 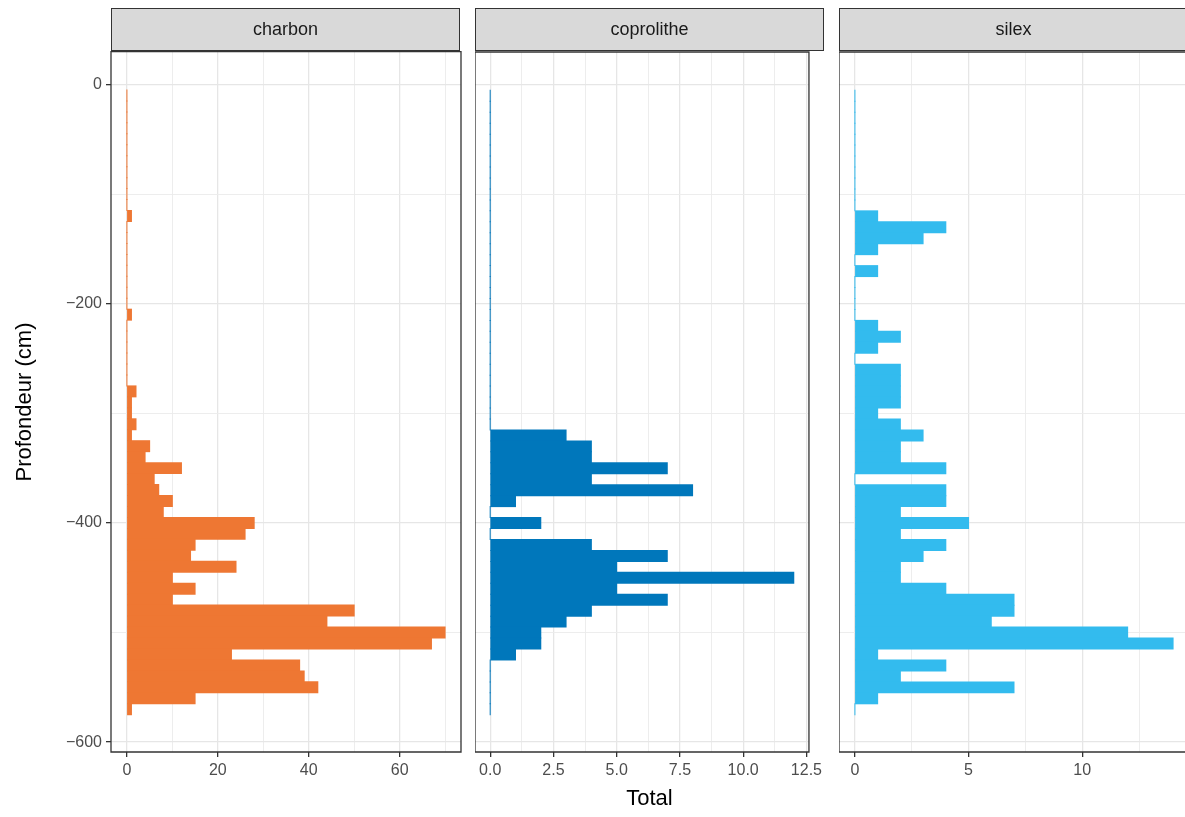 I want to click on x-tick-label: 5, so click(x=969, y=770).